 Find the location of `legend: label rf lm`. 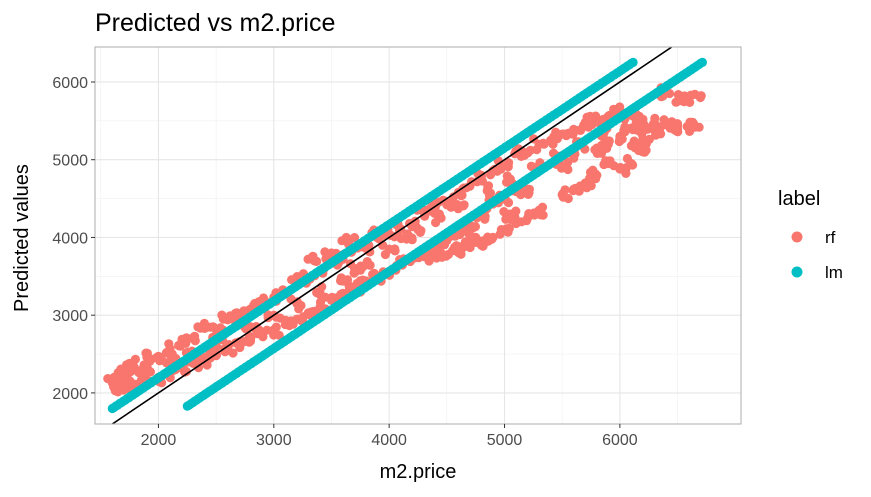

legend: label rf lm is located at coordinates (810, 235).